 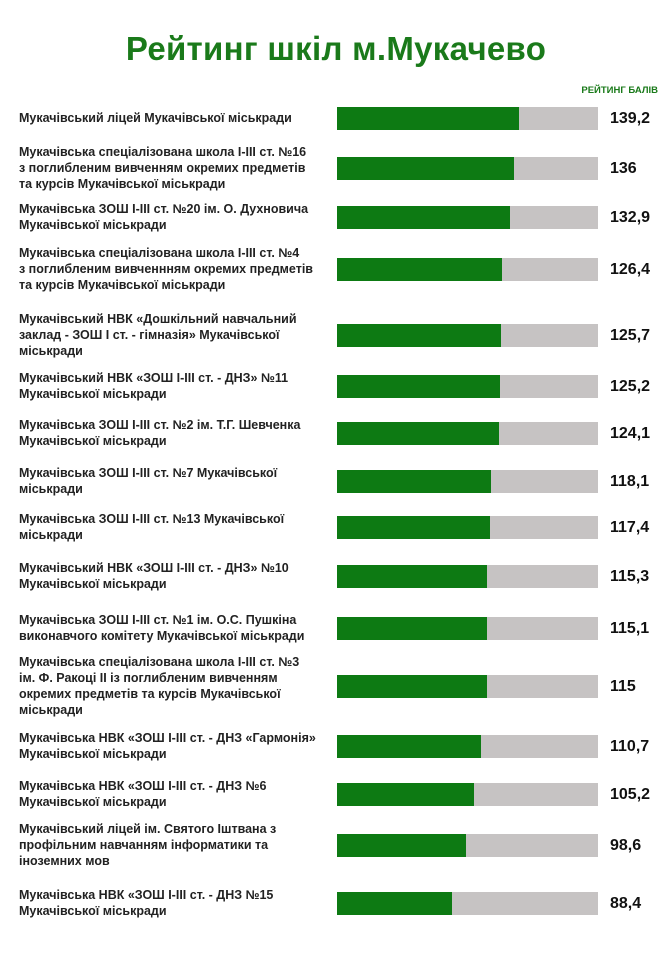 What do you see at coordinates (626, 845) in the screenshot?
I see `value-label: 98,6` at bounding box center [626, 845].